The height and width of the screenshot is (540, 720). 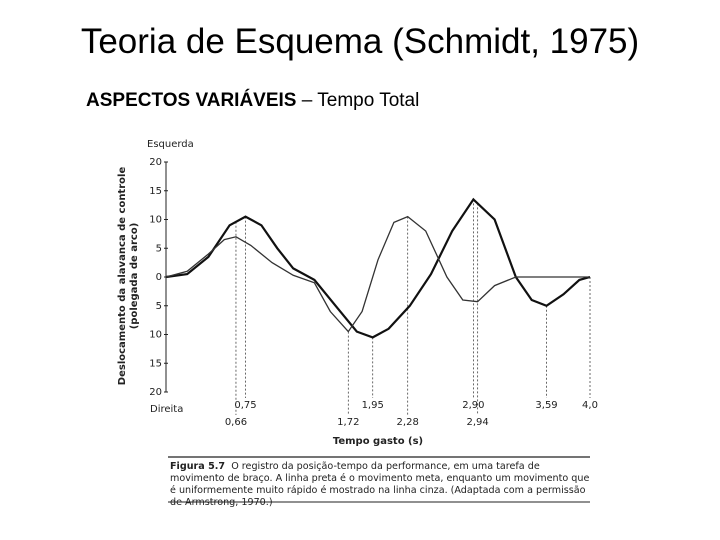 I want to click on bottom-label: Direita, so click(x=166, y=409).